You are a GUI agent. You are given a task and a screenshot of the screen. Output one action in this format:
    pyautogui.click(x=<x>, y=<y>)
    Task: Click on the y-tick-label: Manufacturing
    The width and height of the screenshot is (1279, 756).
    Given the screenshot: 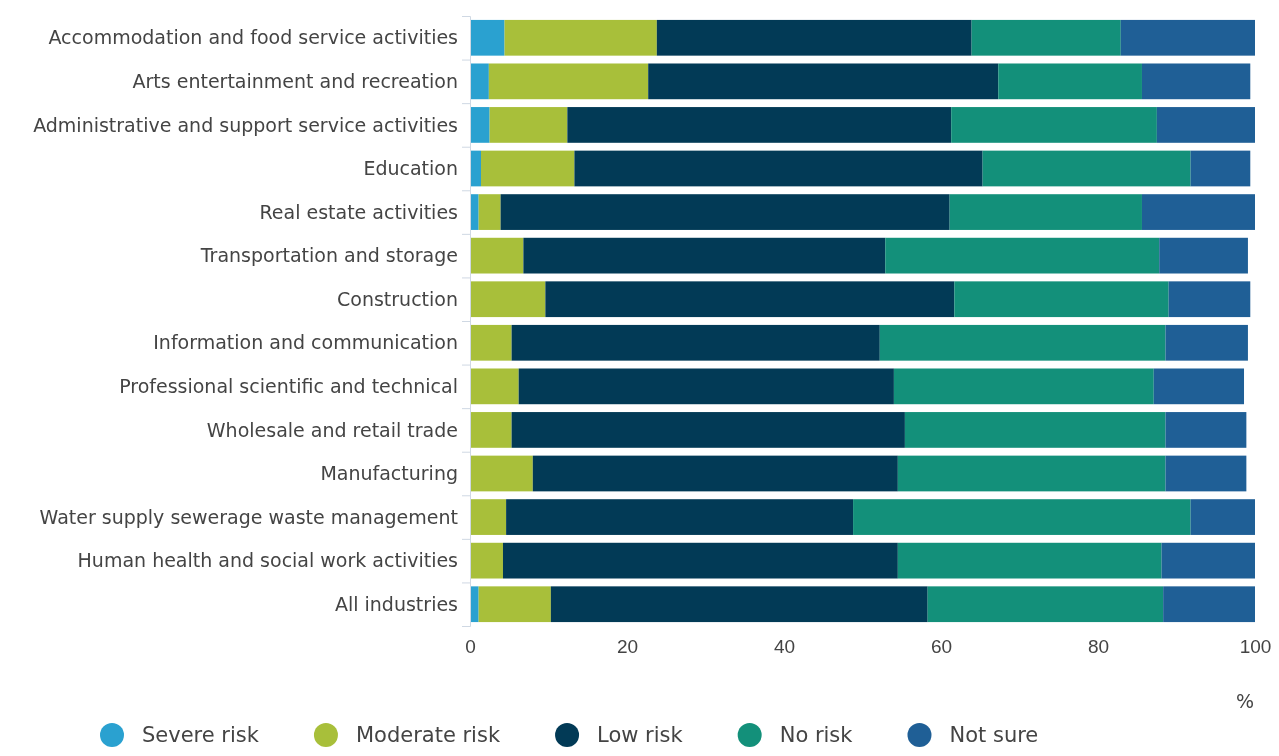 What is the action you would take?
    pyautogui.click(x=389, y=473)
    